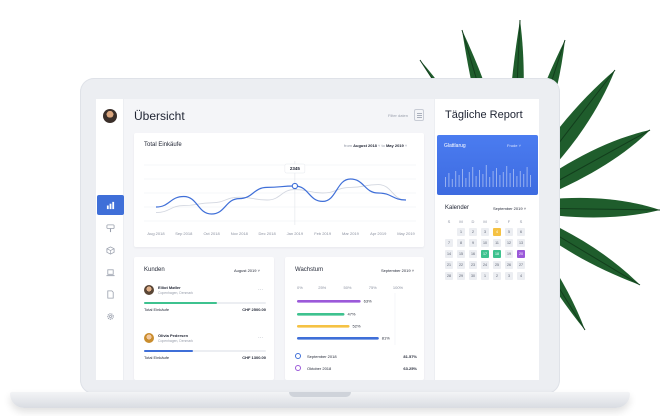 This screenshot has width=670, height=416. What do you see at coordinates (473, 254) in the screenshot?
I see `calendar-day: 16` at bounding box center [473, 254].